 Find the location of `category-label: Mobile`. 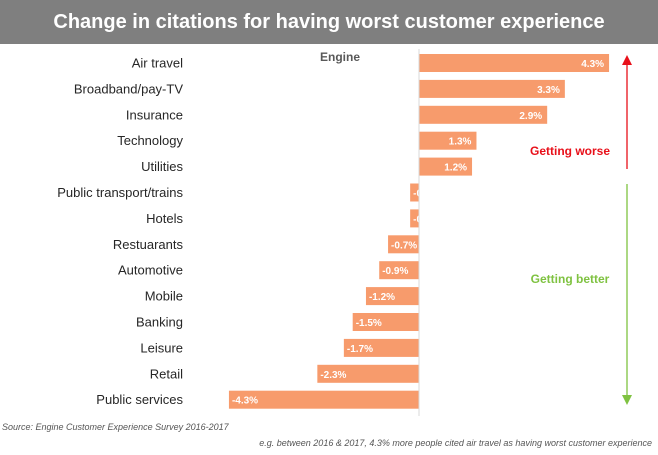

category-label: Mobile is located at coordinates (164, 296).